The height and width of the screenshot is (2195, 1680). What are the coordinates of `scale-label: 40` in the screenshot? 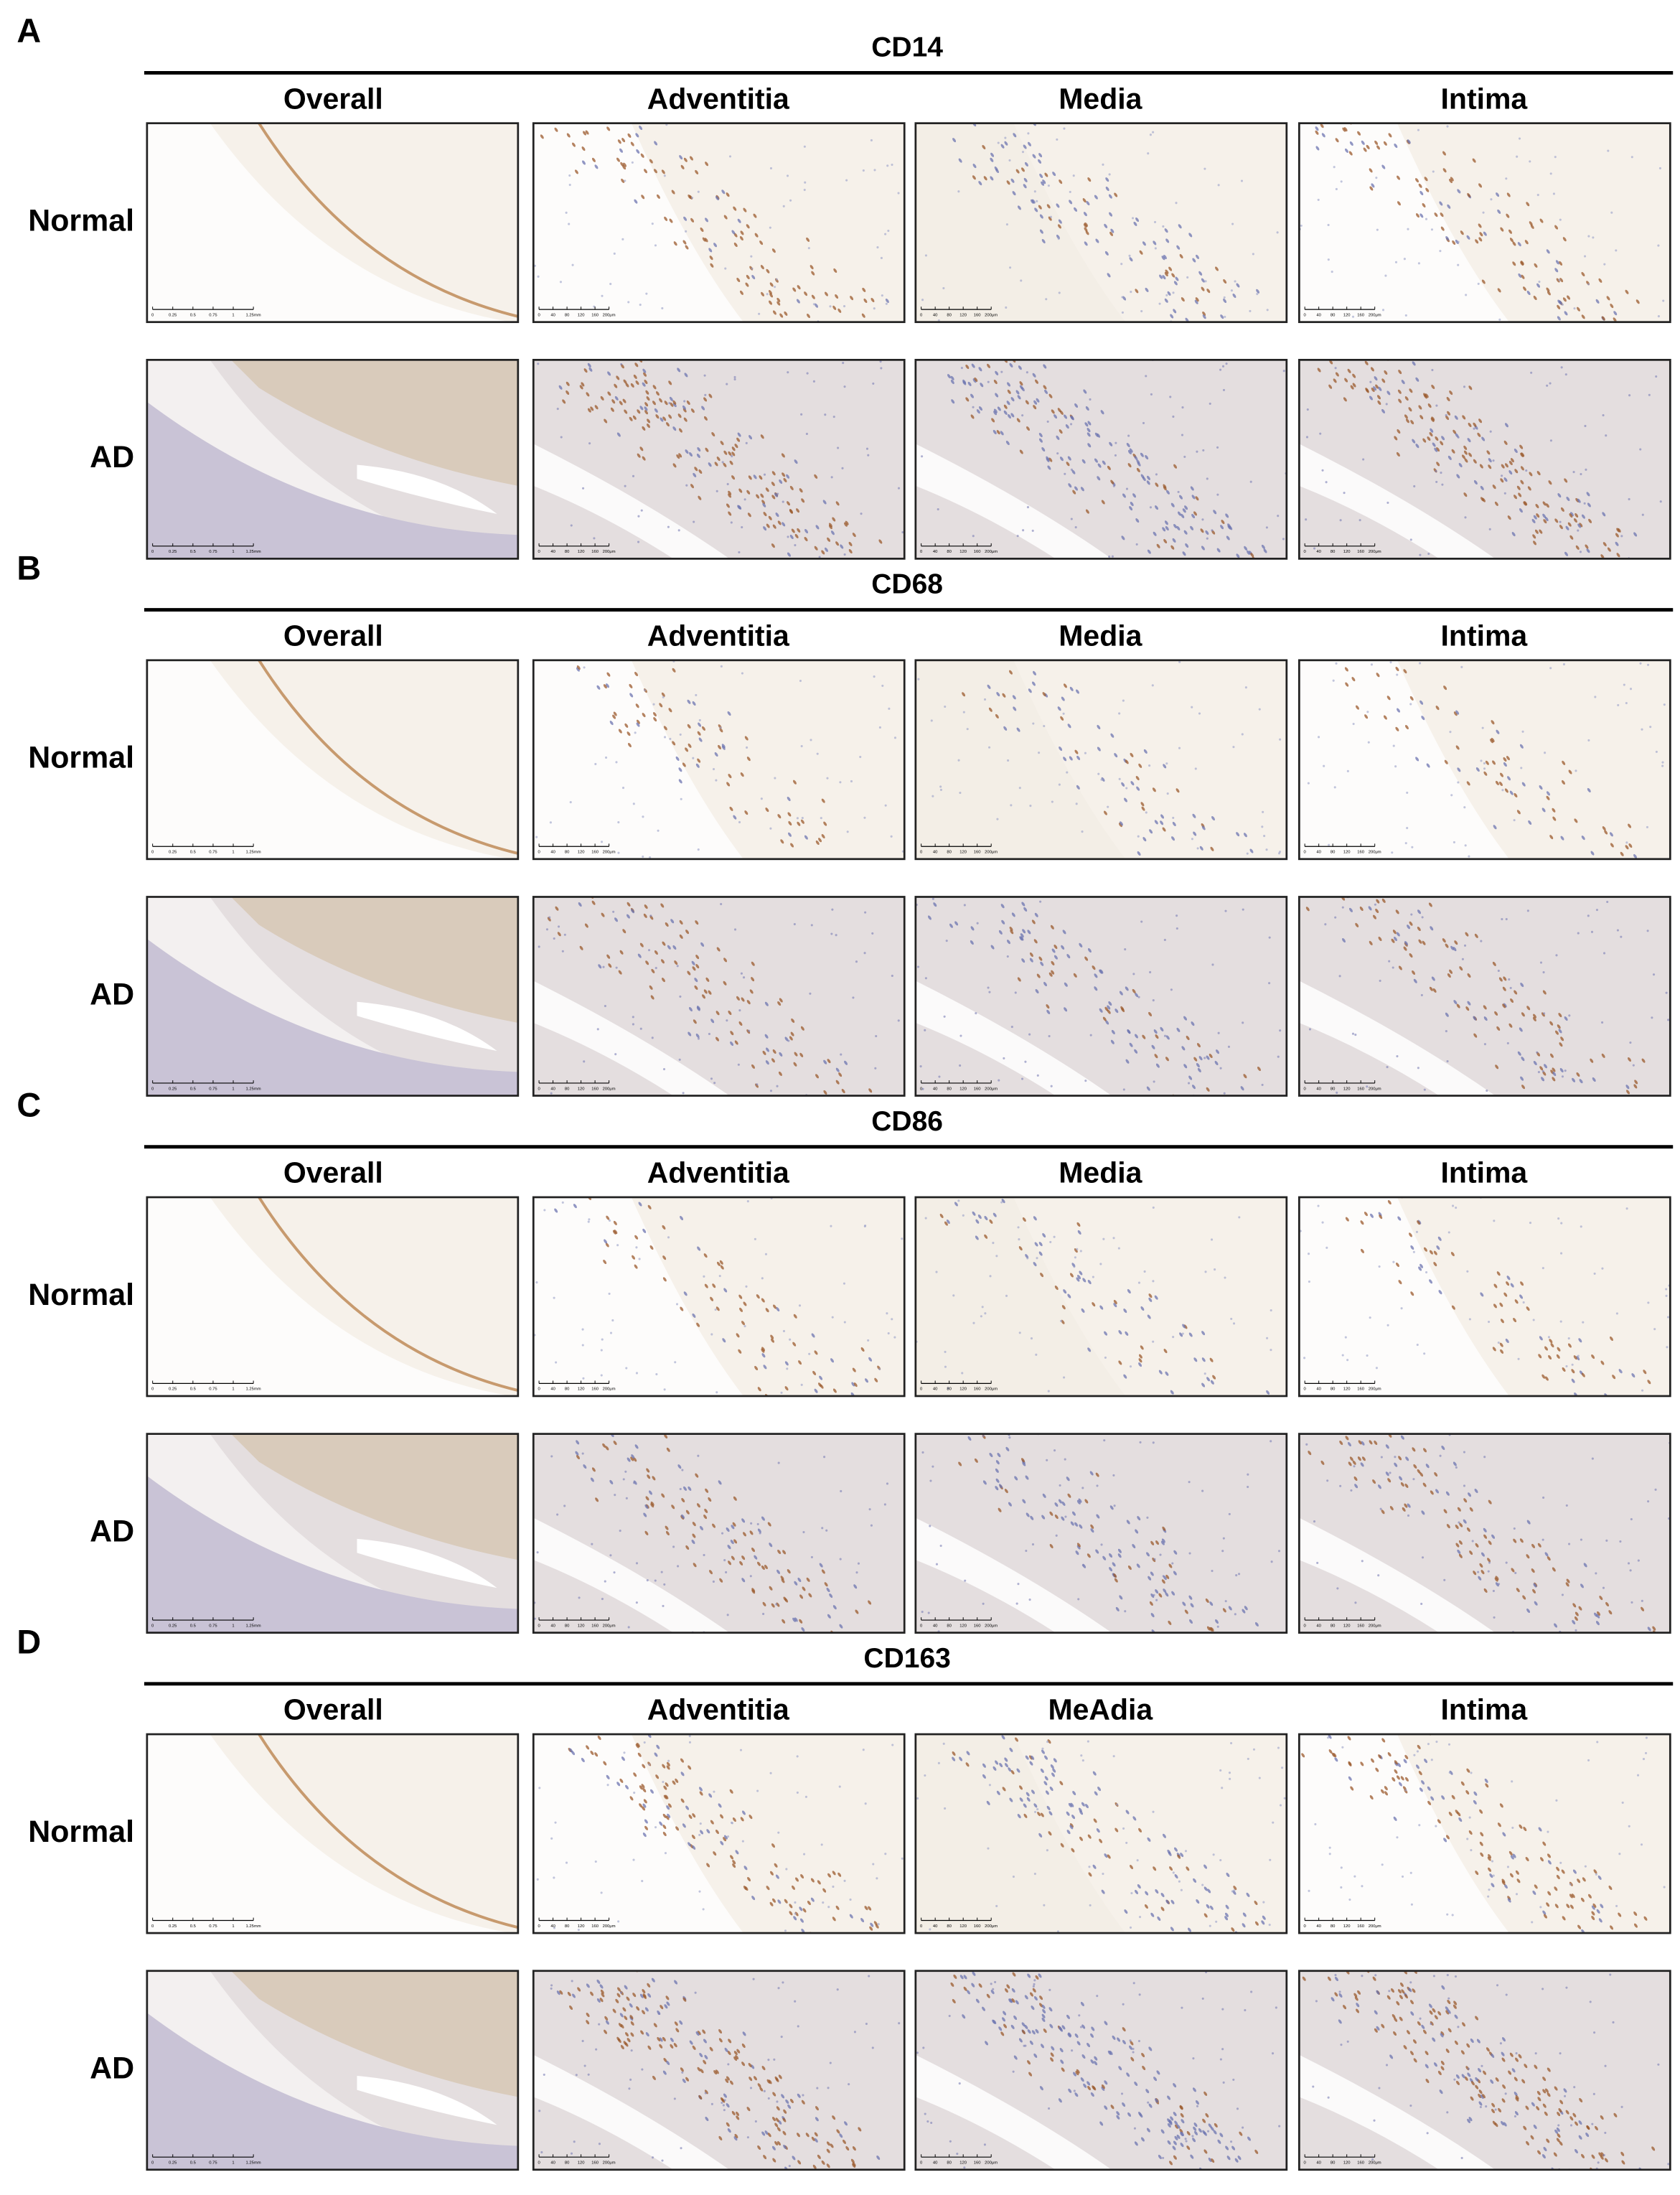 It's located at (1318, 1926).